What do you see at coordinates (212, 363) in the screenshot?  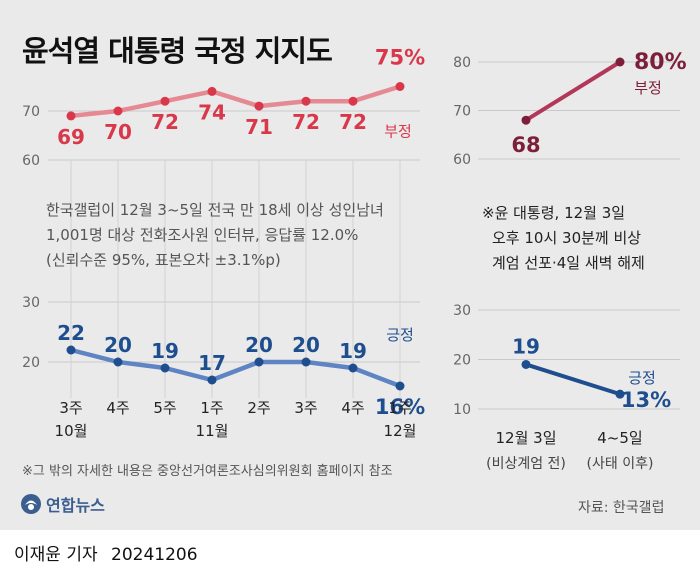 I see `positive-data-label: 17` at bounding box center [212, 363].